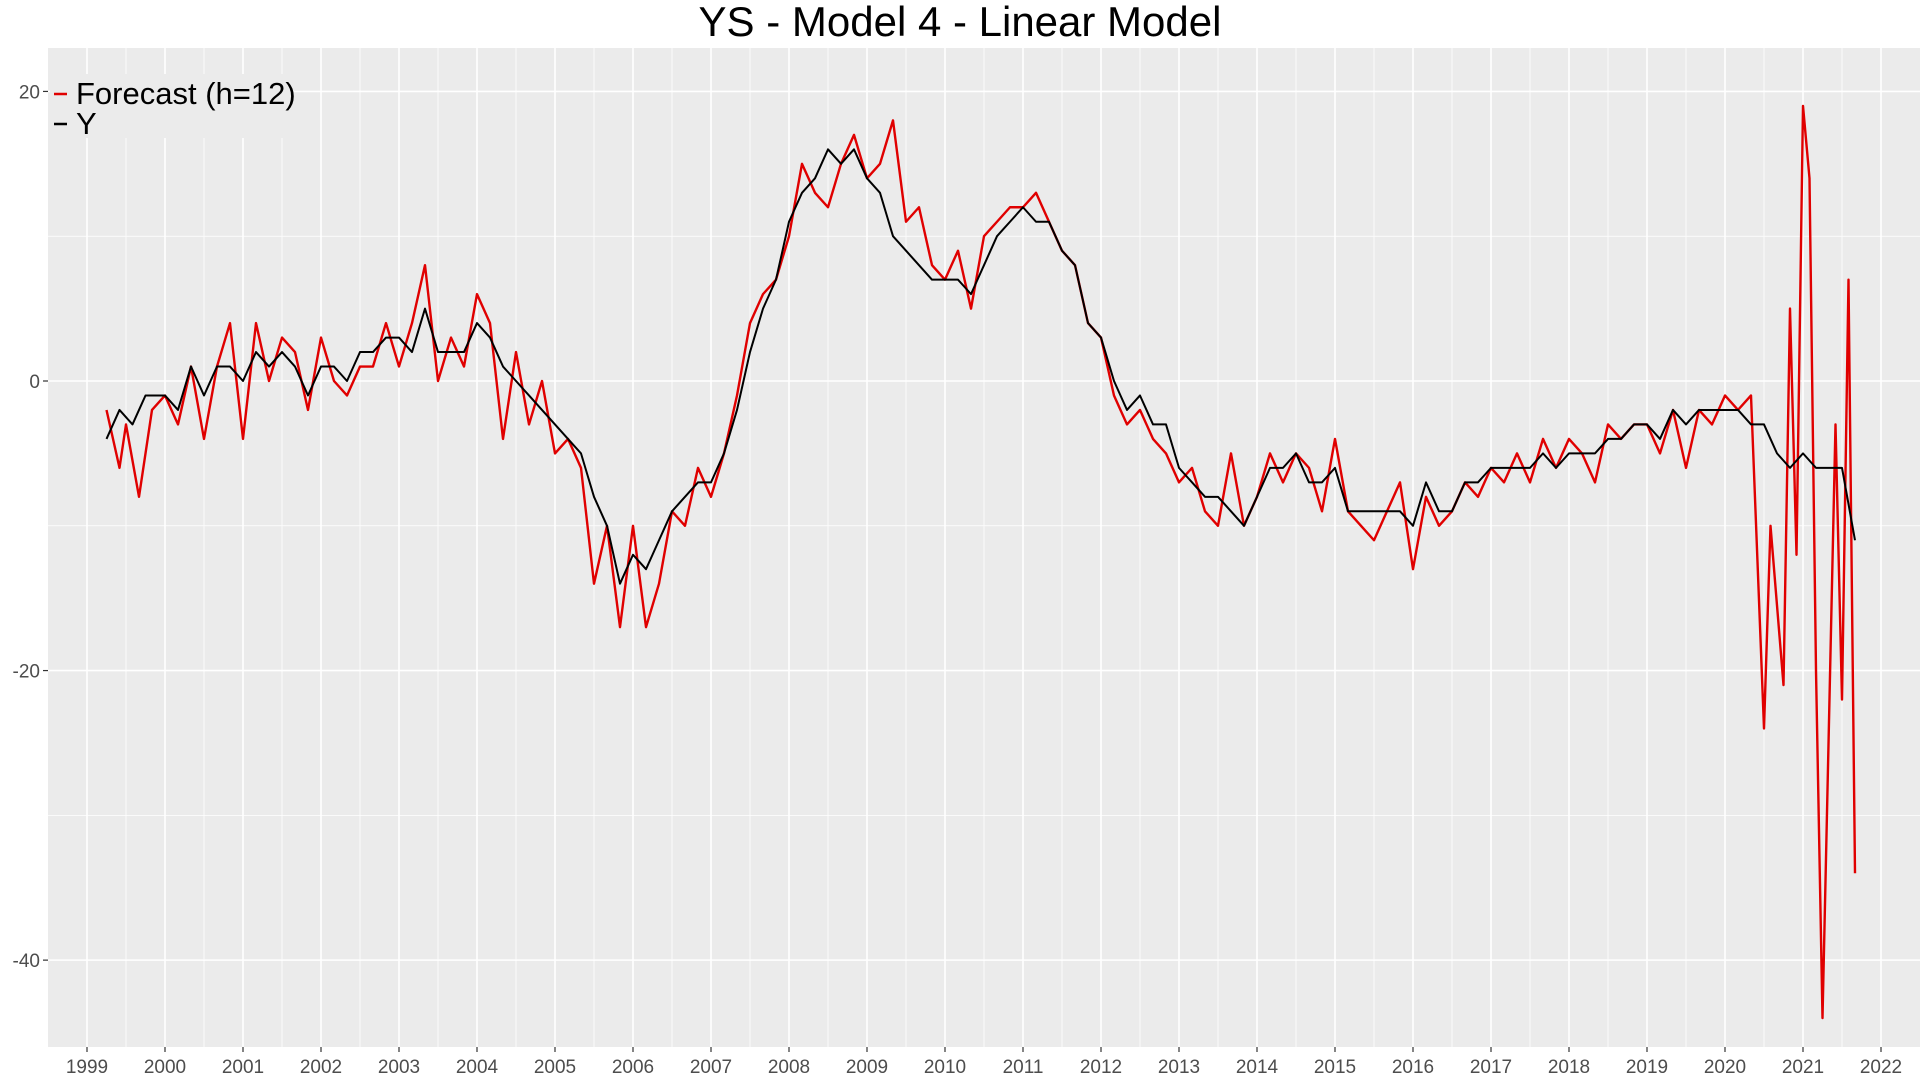 The image size is (1920, 1080). Describe the element at coordinates (1803, 1067) in the screenshot. I see `x-tick-label: 2021` at that location.